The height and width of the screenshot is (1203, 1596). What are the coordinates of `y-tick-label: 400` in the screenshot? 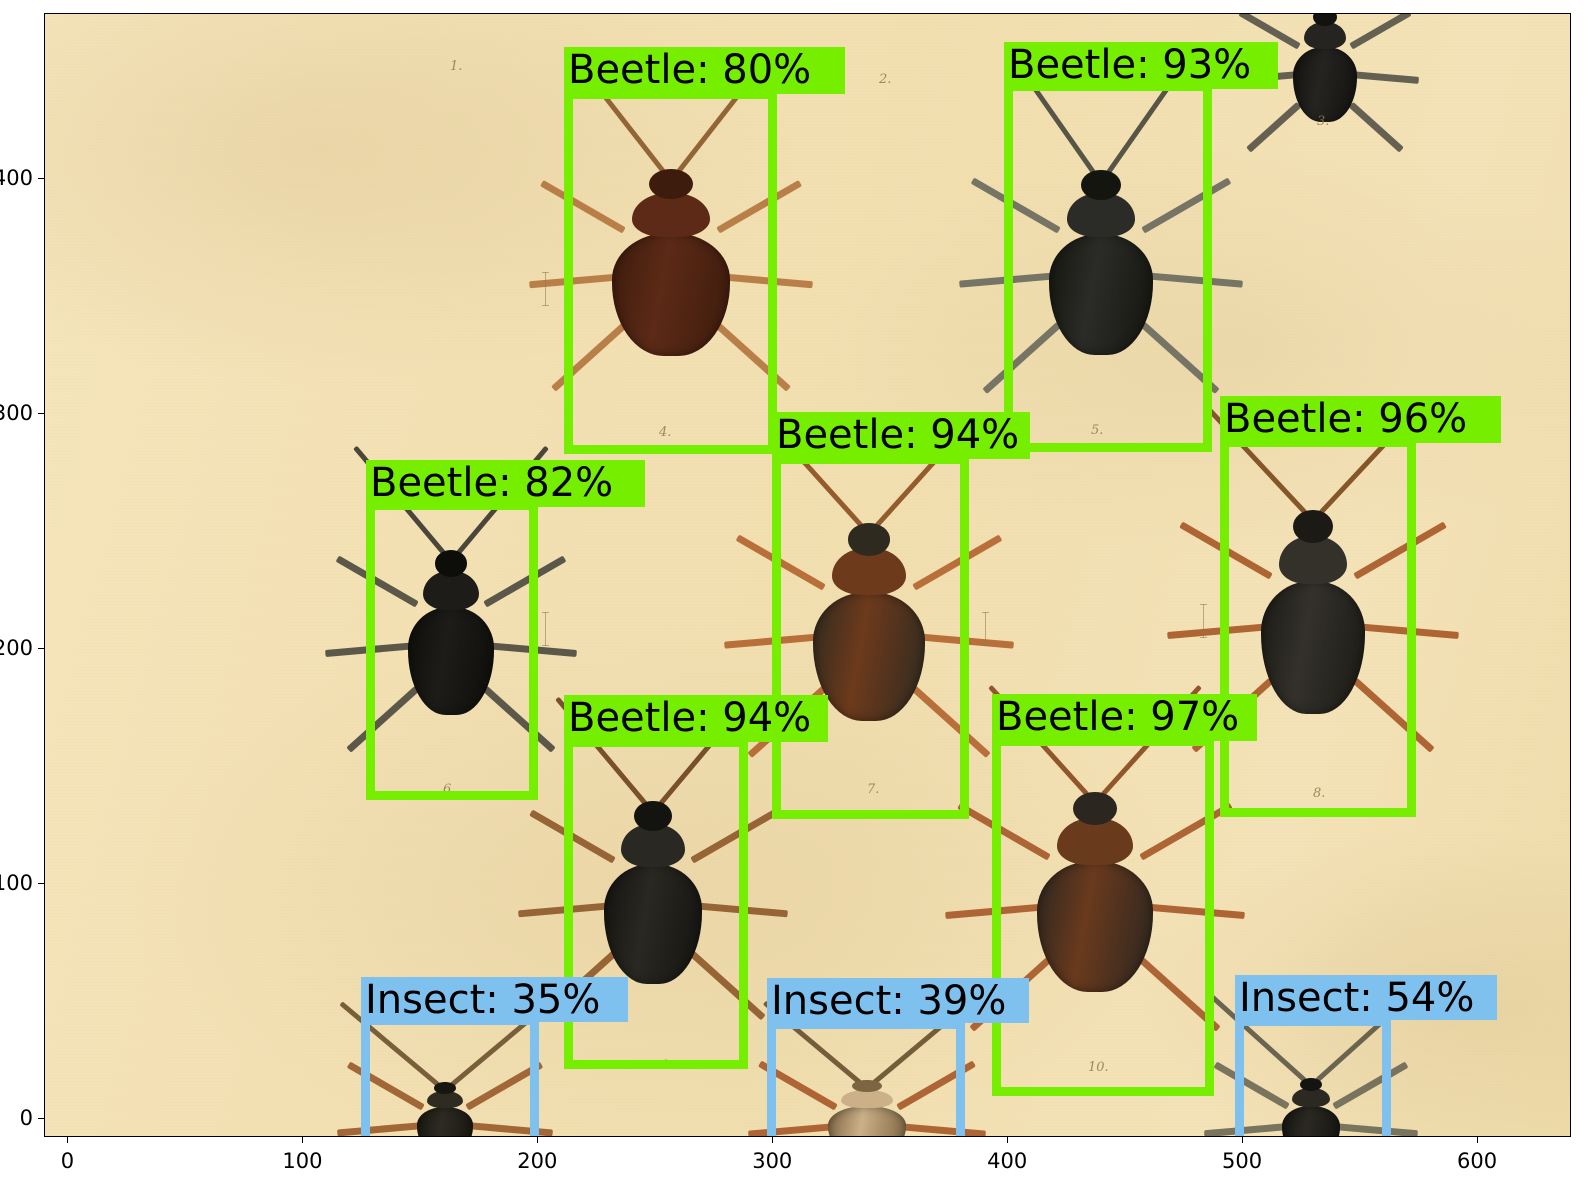 It's located at (16, 177).